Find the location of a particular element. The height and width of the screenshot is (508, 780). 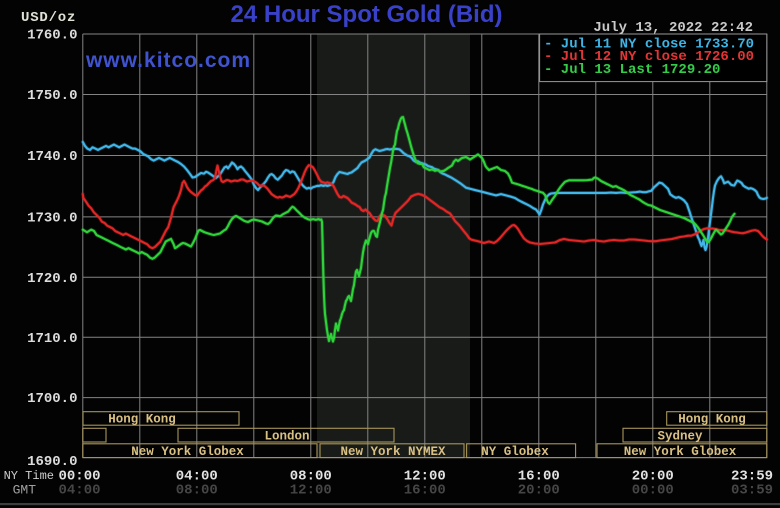

svg-text: July 13, 2022 22:42 is located at coordinates (673, 28).